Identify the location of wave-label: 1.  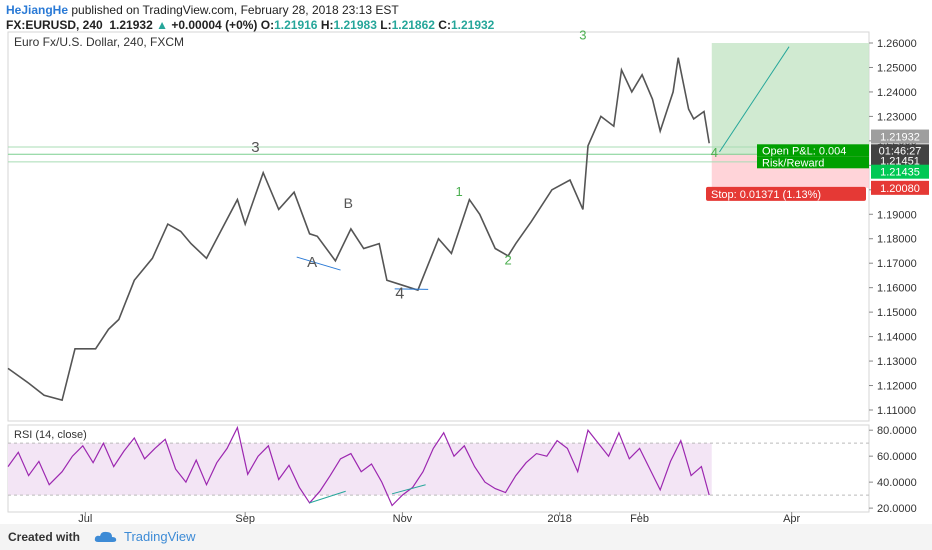
(459, 191).